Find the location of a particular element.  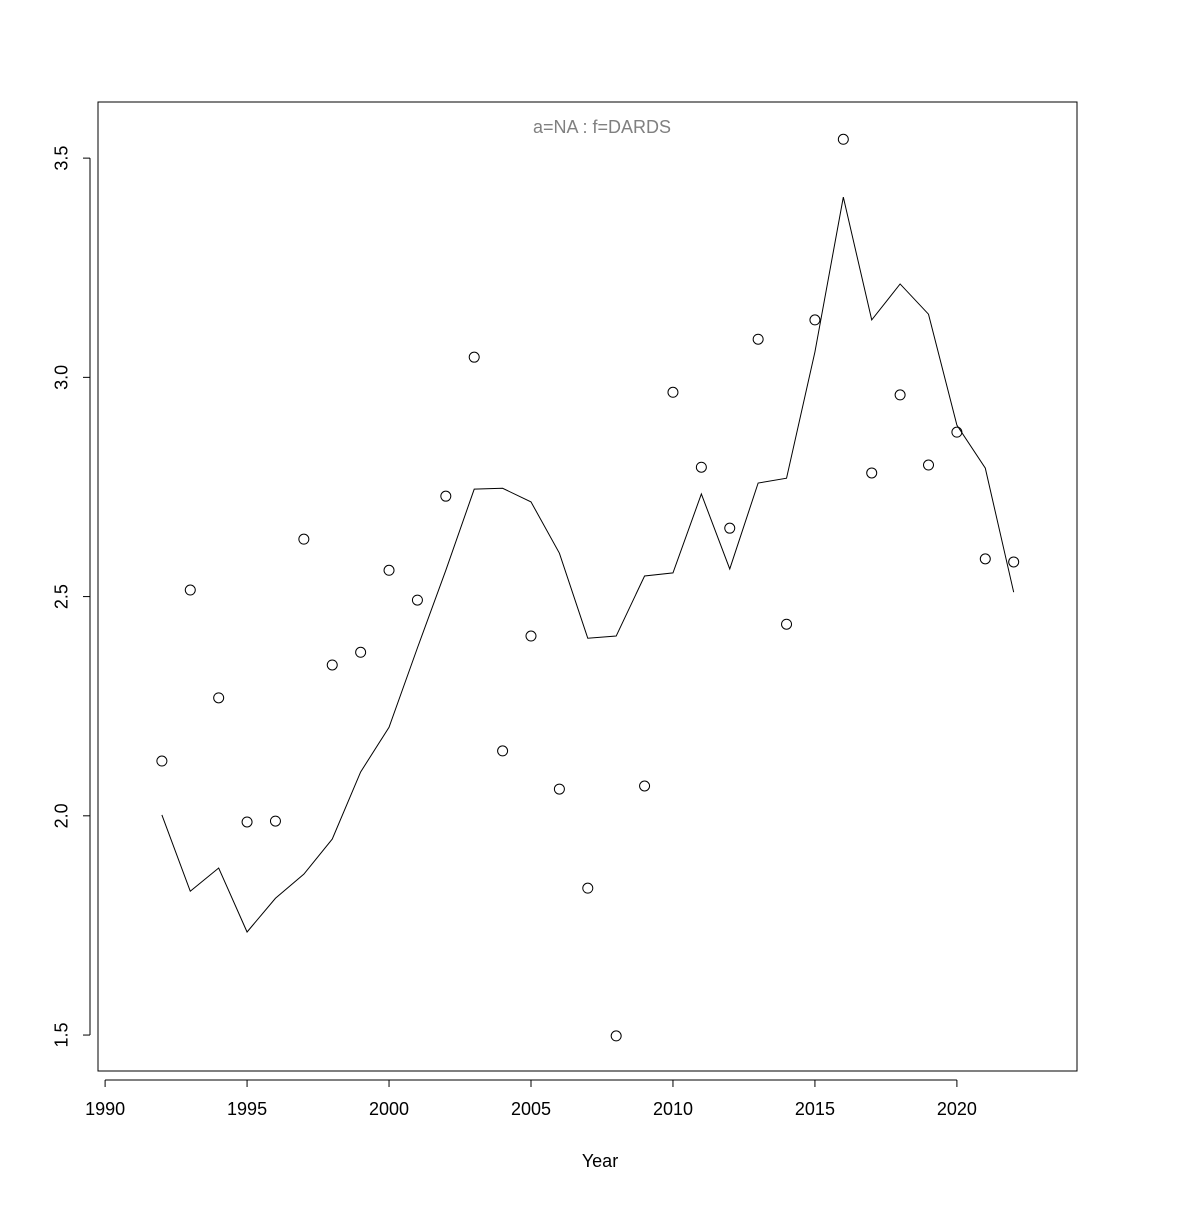

x-tick-label: 2020 is located at coordinates (957, 1109).